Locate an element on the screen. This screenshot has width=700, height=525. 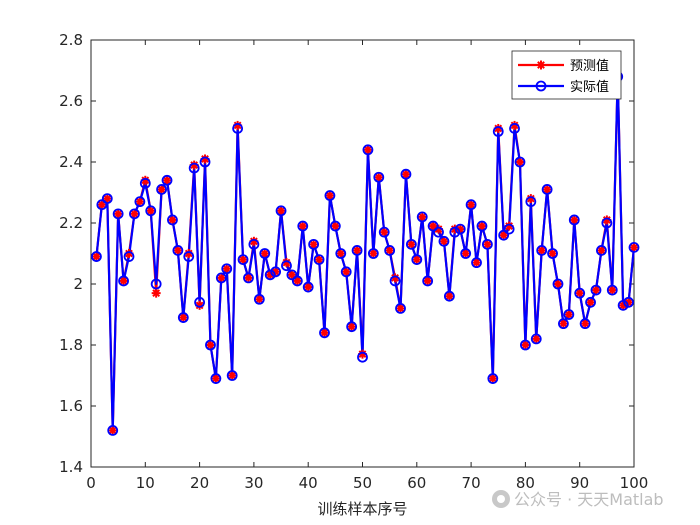
y-tick-label: 1.8 is located at coordinates (71, 345).